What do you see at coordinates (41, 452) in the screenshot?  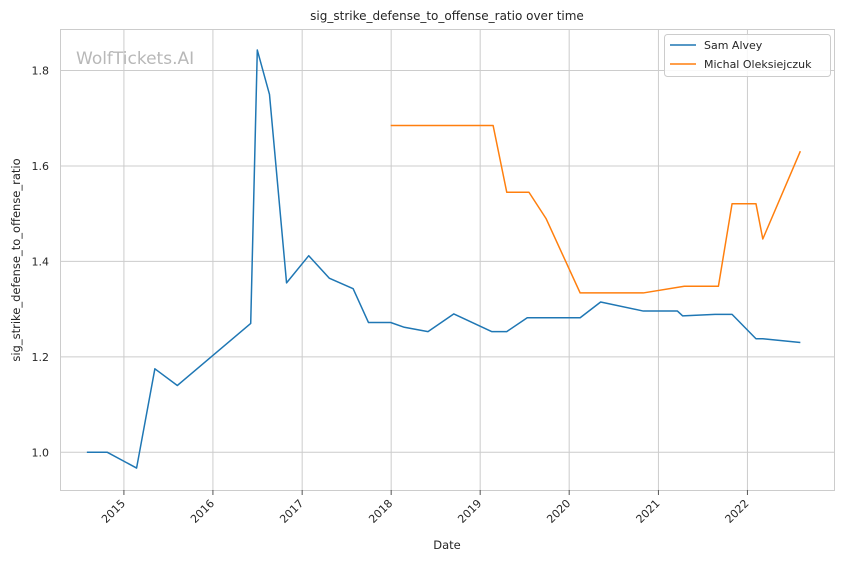 I see `y-tick-label: 1.0` at bounding box center [41, 452].